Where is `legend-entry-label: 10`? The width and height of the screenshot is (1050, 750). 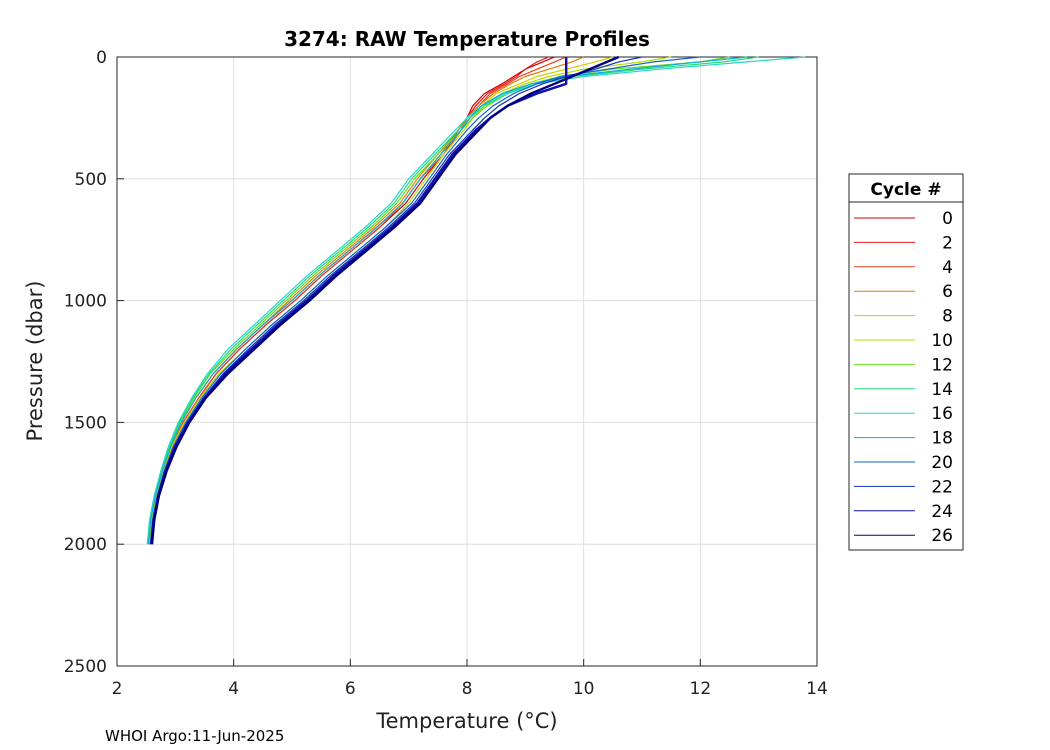 legend-entry-label: 10 is located at coordinates (942, 341).